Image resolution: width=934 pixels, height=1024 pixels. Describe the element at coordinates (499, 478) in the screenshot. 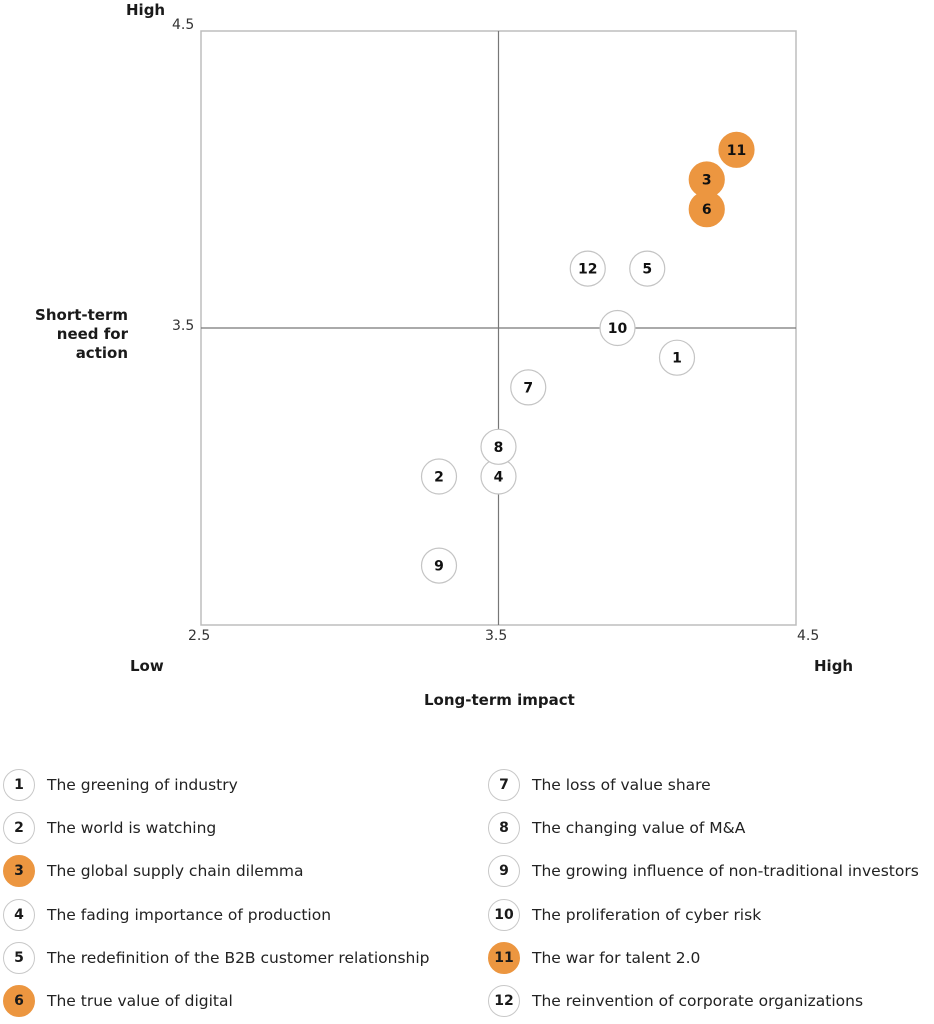

I see `data-point-label: 4` at that location.